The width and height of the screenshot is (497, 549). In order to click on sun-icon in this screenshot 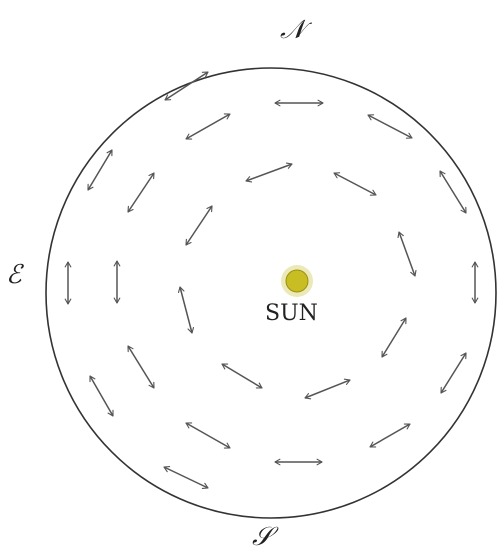, I will do `click(297, 281)`.